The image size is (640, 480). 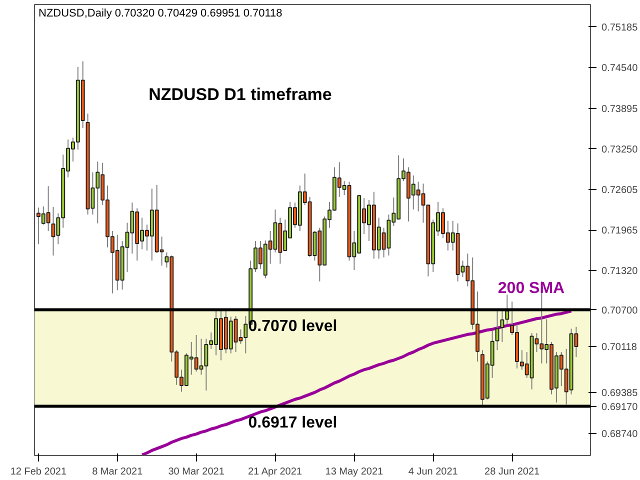 I want to click on x-tick-label: 12 Feb 2021, so click(x=38, y=472).